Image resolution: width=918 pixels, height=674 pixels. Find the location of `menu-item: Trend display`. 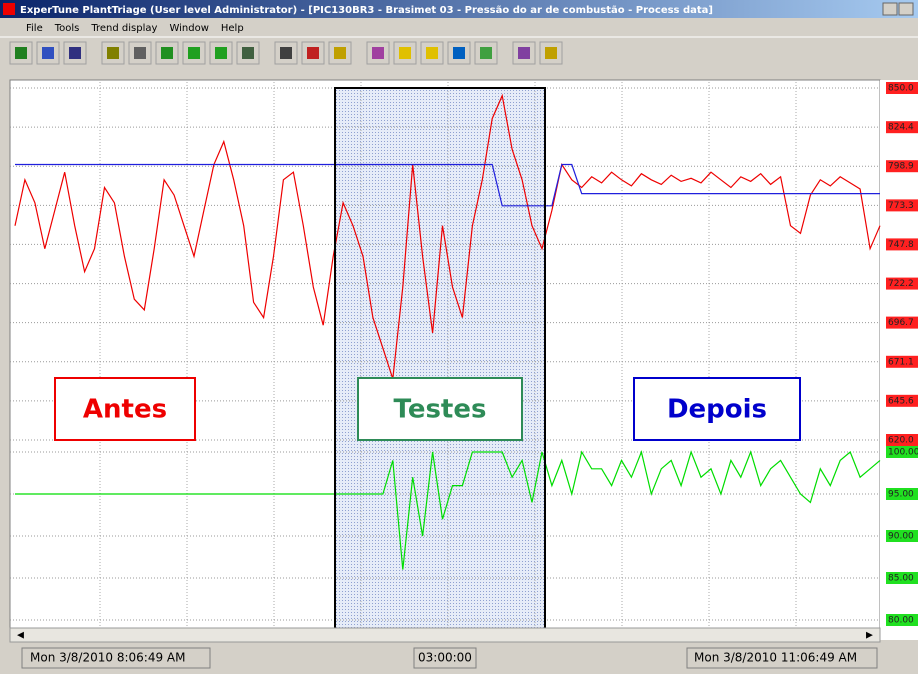

menu-item: Trend display is located at coordinates (123, 28).